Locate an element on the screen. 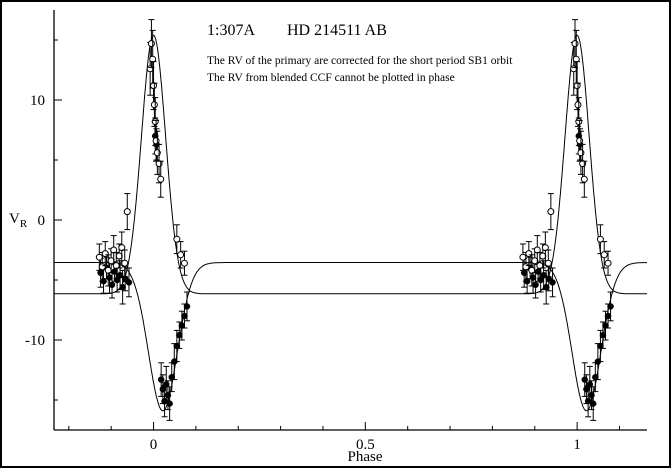 The height and width of the screenshot is (468, 671). y-tick-label: 0 is located at coordinates (42, 221).